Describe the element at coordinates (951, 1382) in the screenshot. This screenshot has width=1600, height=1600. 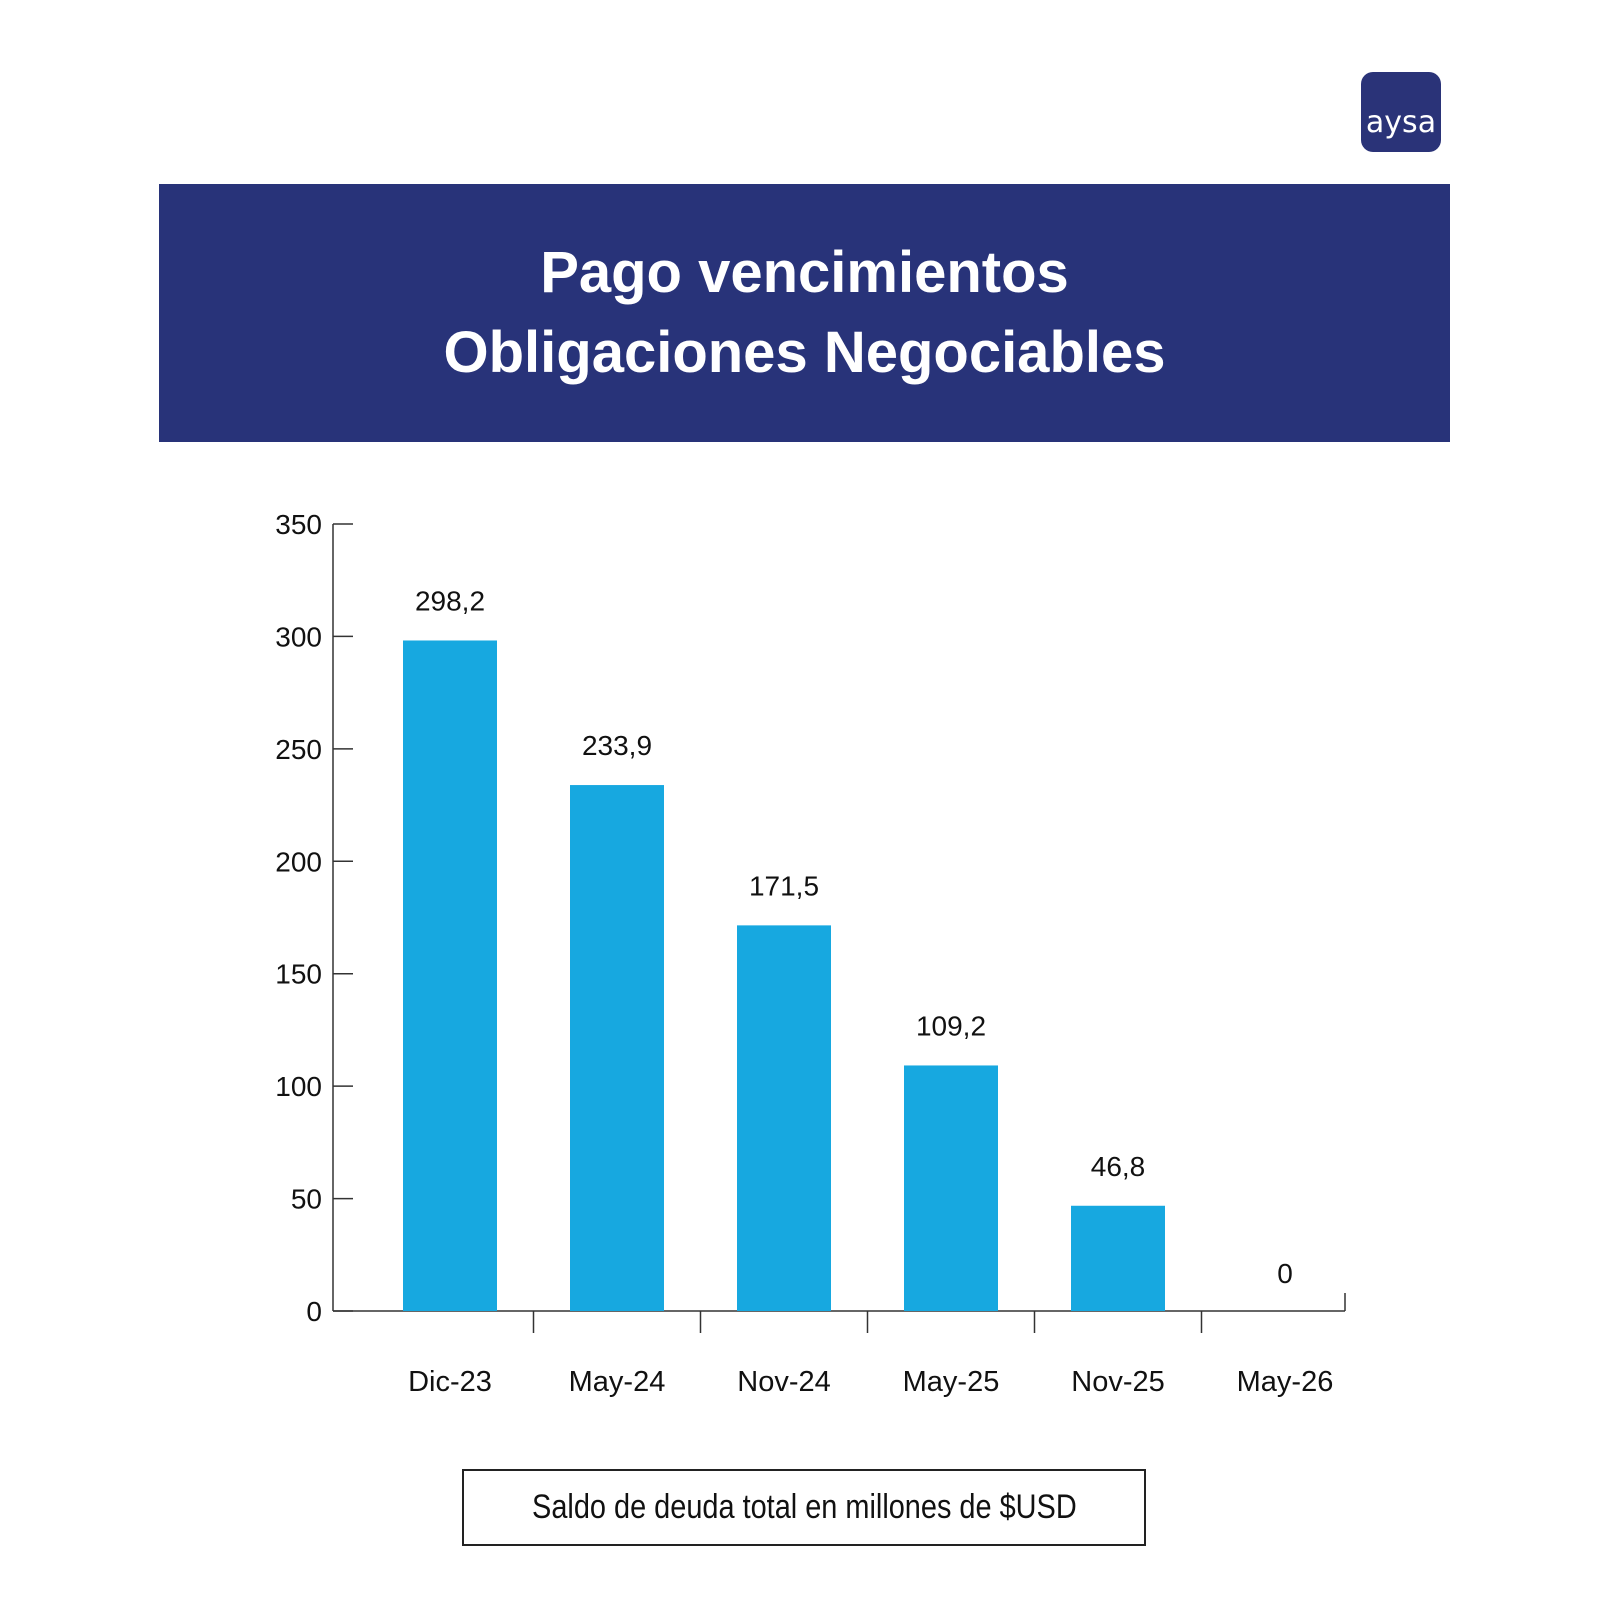
I see `x-tick-label: May-25` at that location.